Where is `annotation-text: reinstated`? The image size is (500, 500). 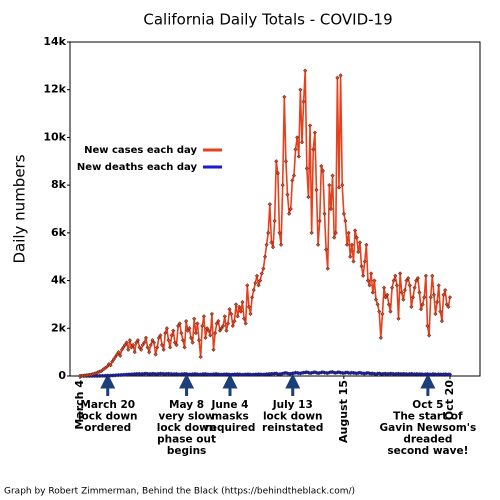 annotation-text: reinstated is located at coordinates (292, 428).